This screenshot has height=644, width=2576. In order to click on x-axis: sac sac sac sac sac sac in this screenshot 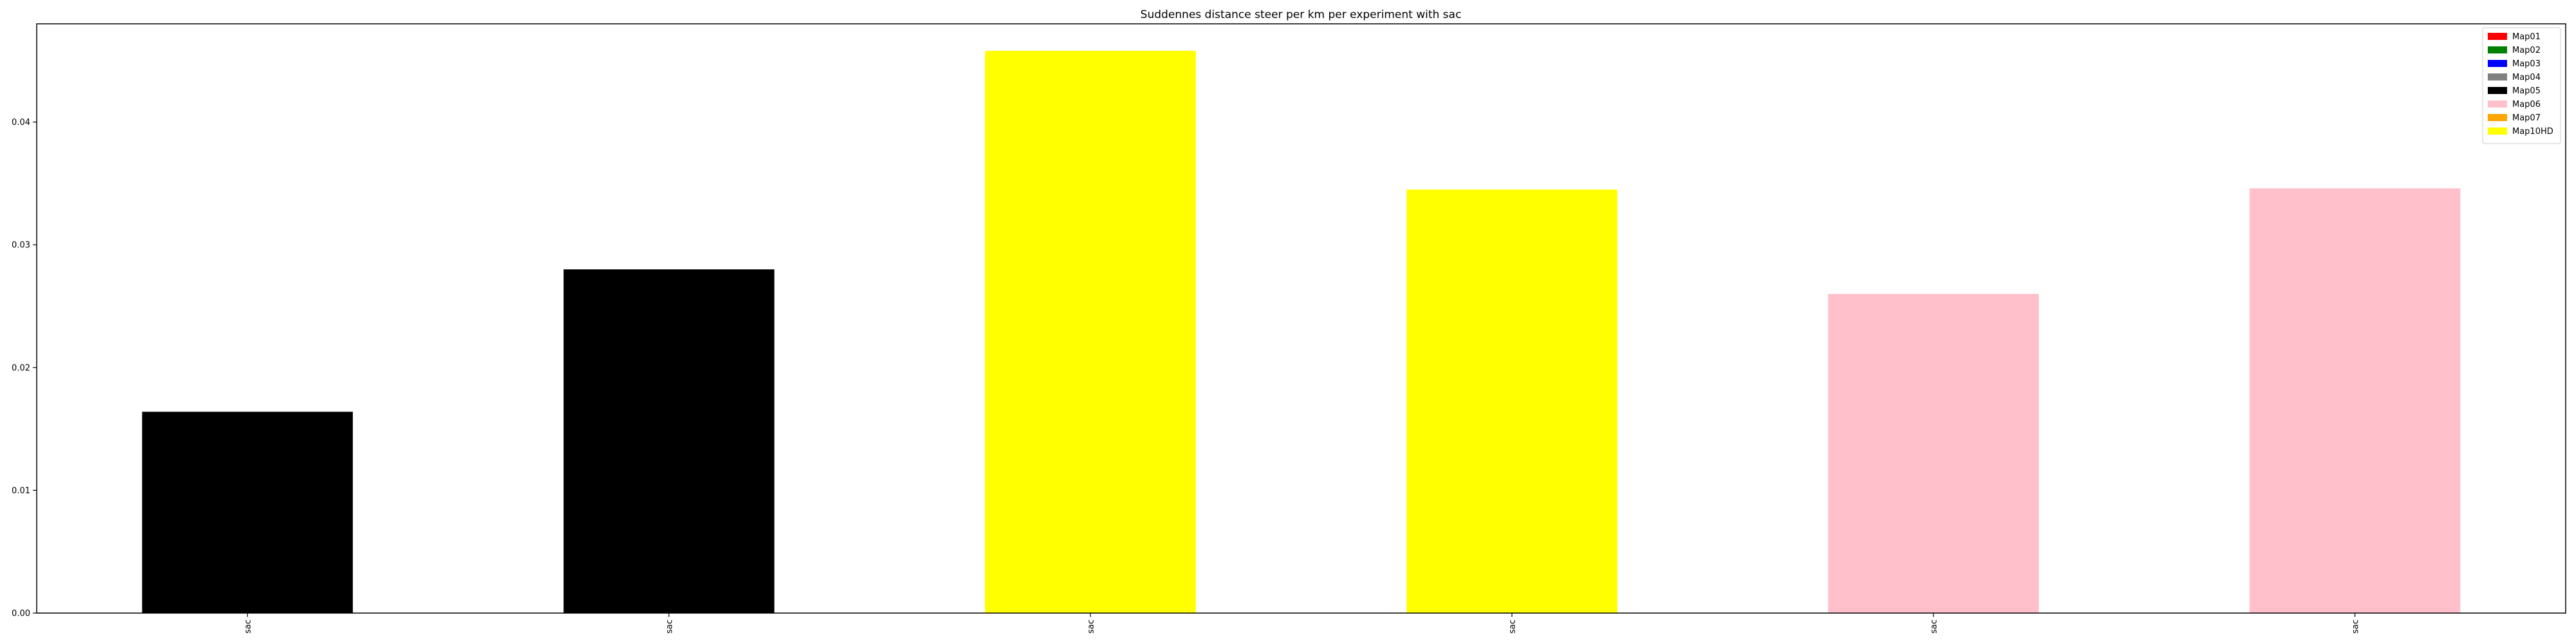, I will do `click(1301, 623)`.